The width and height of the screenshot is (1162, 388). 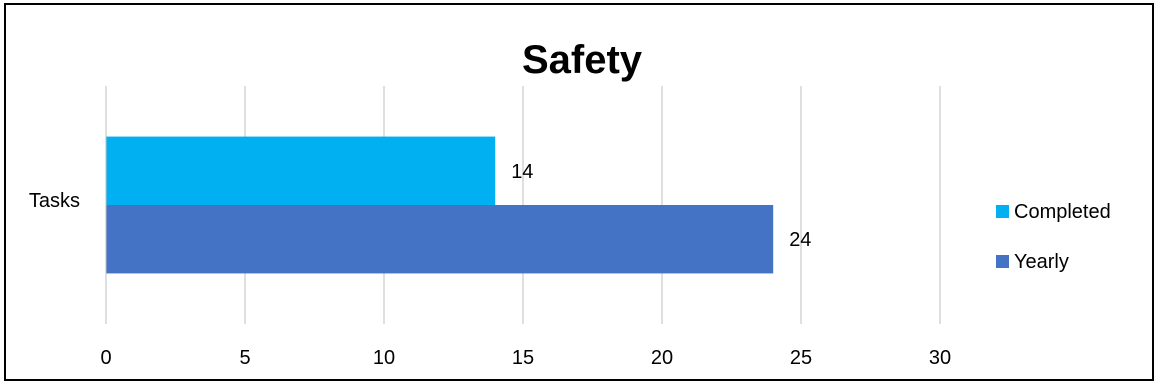 I want to click on chart-title: Safety, so click(x=582, y=60).